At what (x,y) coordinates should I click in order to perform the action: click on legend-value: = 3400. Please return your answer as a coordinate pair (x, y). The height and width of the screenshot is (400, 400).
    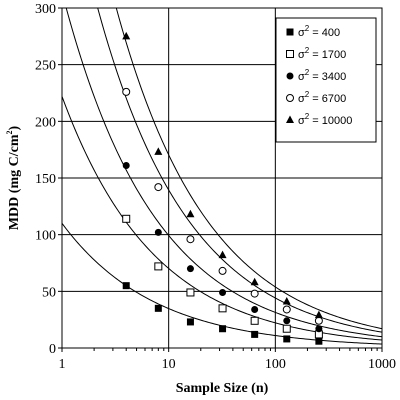
    Looking at the image, I should click on (327, 77).